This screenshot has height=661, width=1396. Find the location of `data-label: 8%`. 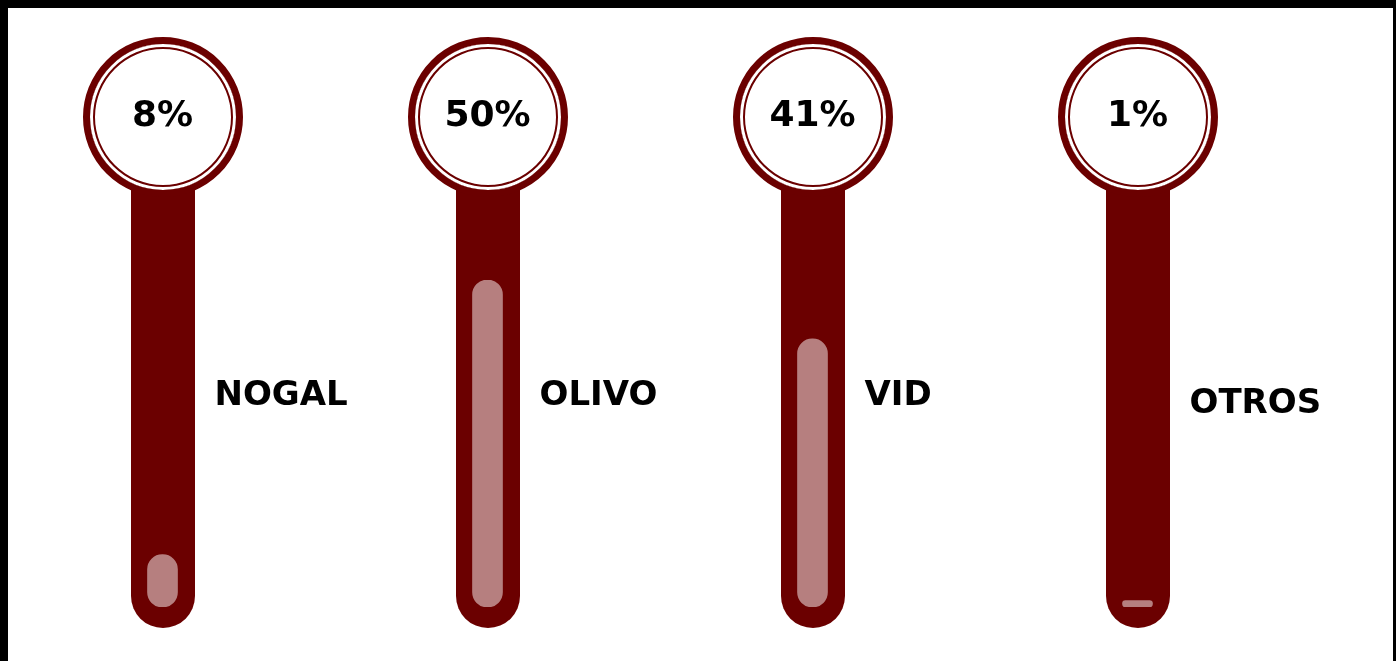

data-label: 8% is located at coordinates (162, 114).